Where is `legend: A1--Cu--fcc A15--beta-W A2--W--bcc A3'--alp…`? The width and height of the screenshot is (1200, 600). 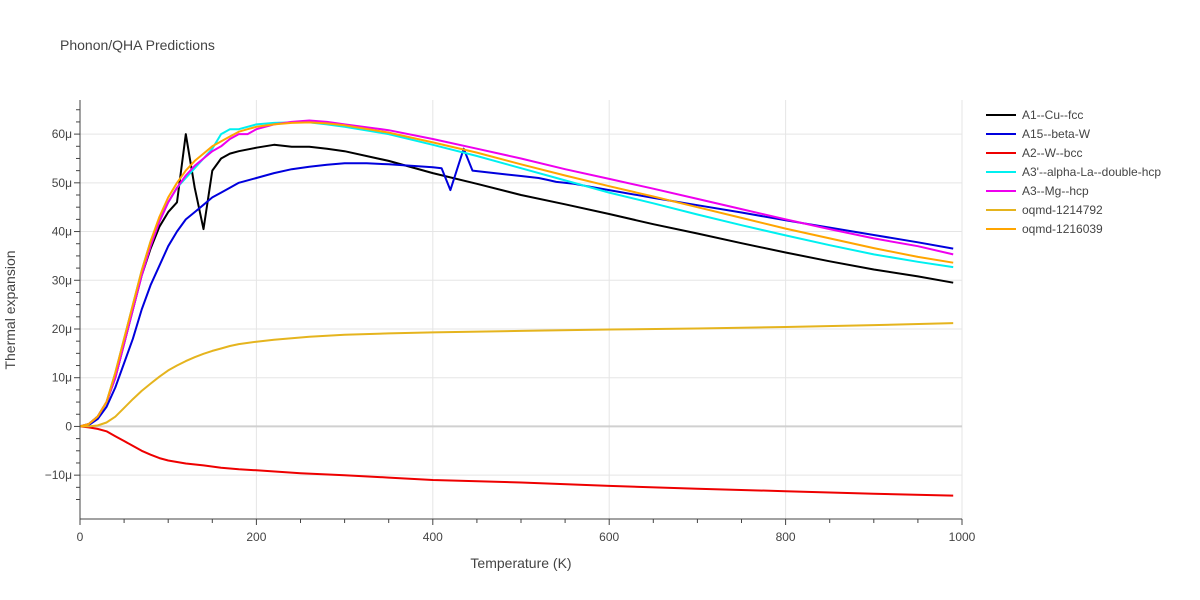
legend: A1--Cu--fcc A15--beta-W A2--W--bcc A3'--alp… is located at coordinates (1073, 172).